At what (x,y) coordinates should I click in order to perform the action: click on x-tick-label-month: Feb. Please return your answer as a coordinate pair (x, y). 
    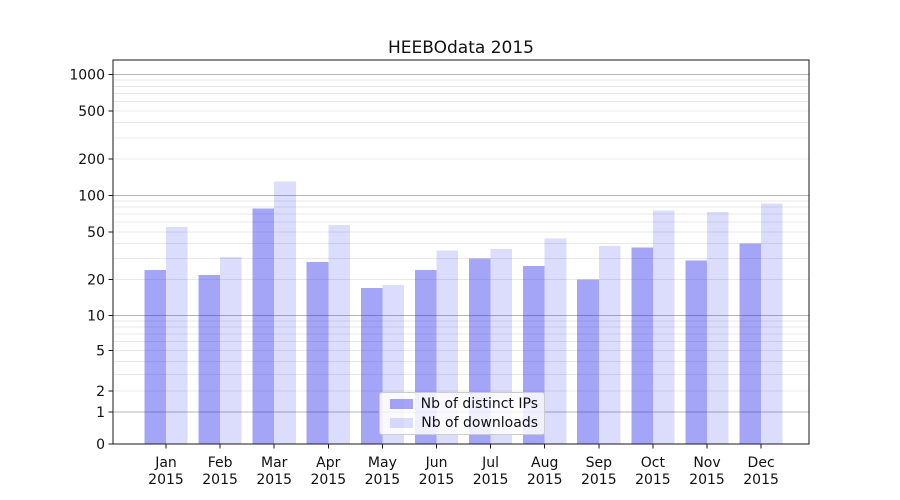
    Looking at the image, I should click on (220, 463).